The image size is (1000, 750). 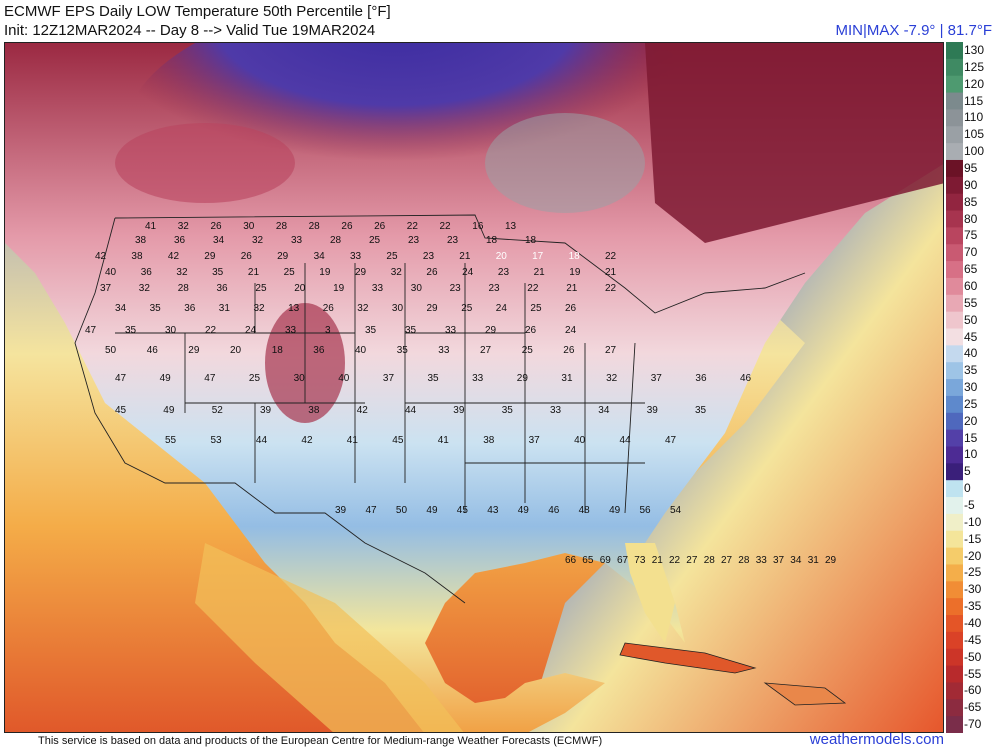 What do you see at coordinates (876, 739) in the screenshot?
I see `site-link: weathermodels.com` at bounding box center [876, 739].